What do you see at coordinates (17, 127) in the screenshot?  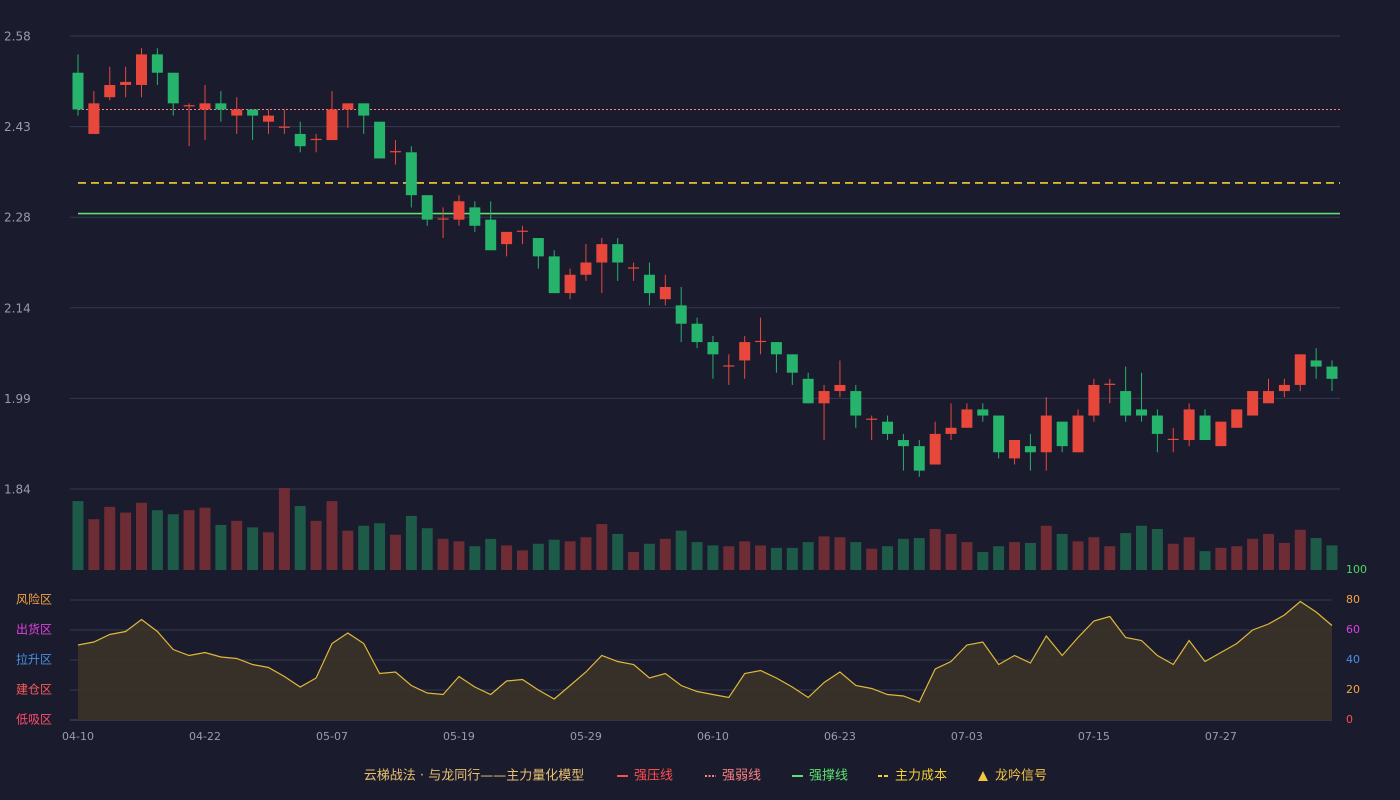 I see `y-tick-label: 2.43` at bounding box center [17, 127].